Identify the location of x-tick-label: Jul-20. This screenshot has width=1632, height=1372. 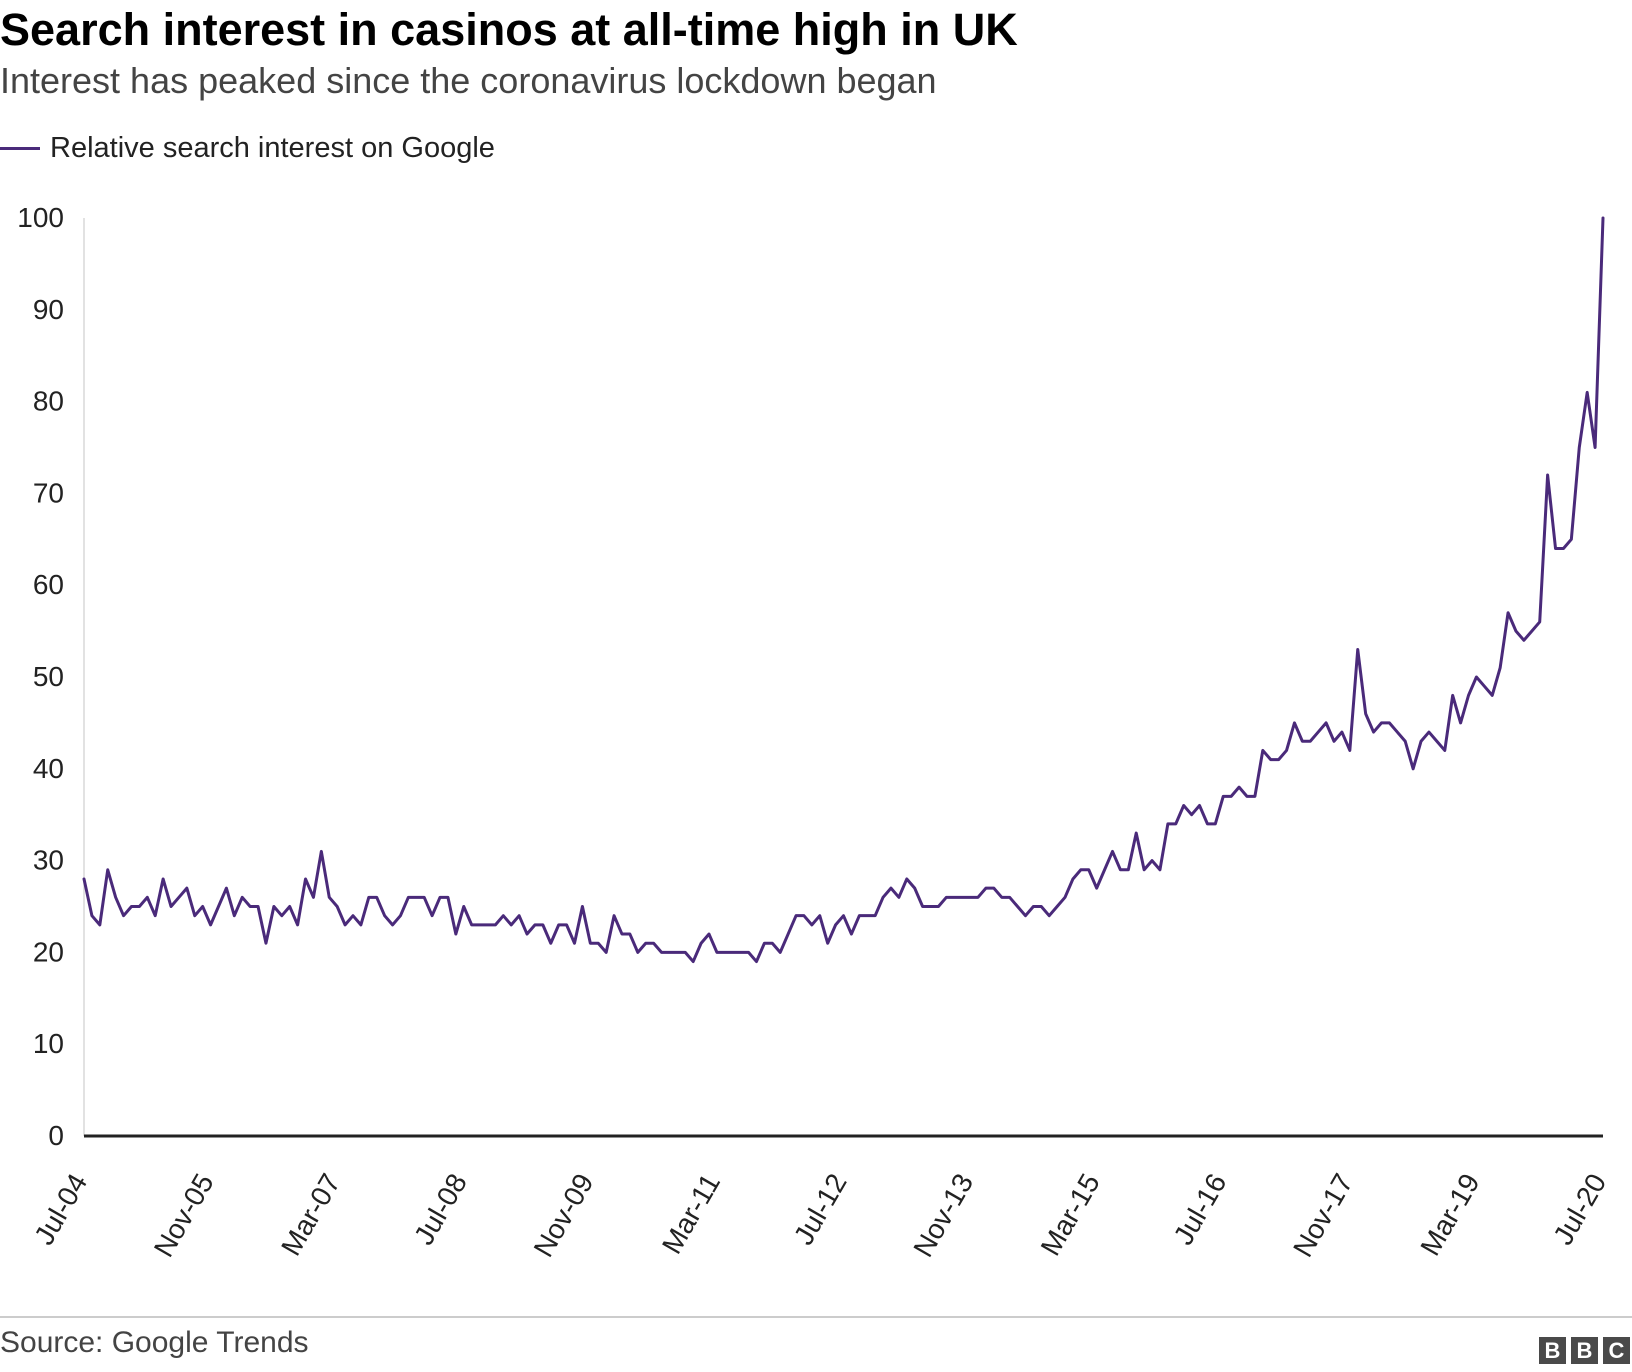
(1579, 1209).